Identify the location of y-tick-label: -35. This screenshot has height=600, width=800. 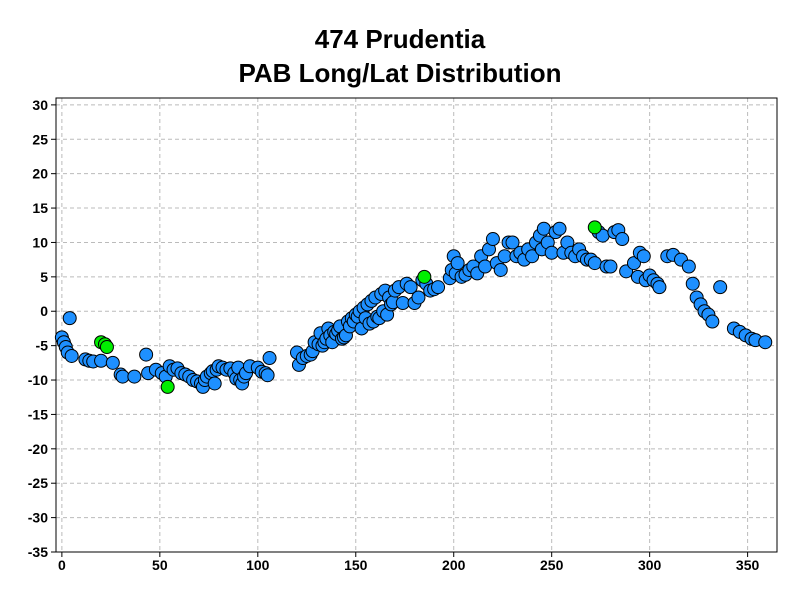
(38, 552).